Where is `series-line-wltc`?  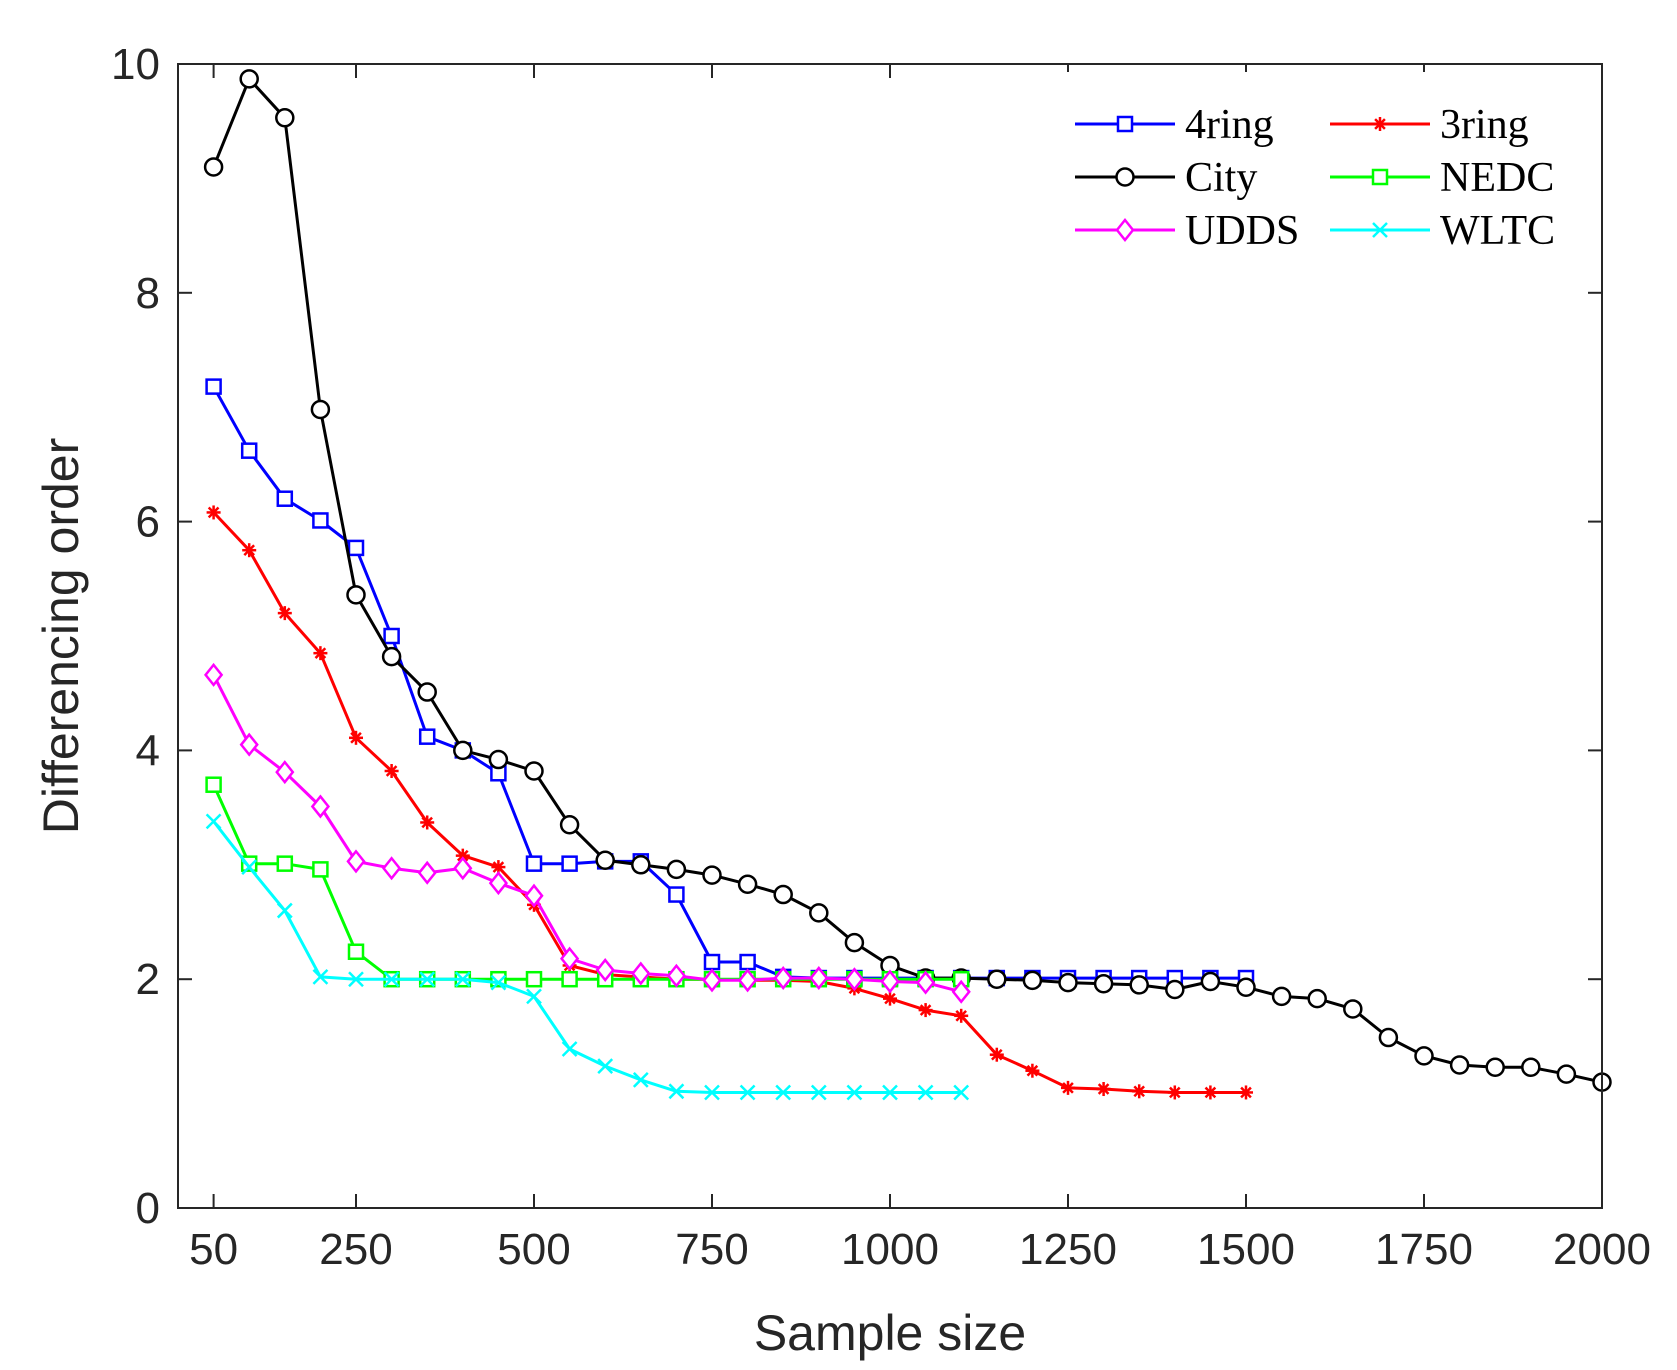
series-line-wltc is located at coordinates (587, 957).